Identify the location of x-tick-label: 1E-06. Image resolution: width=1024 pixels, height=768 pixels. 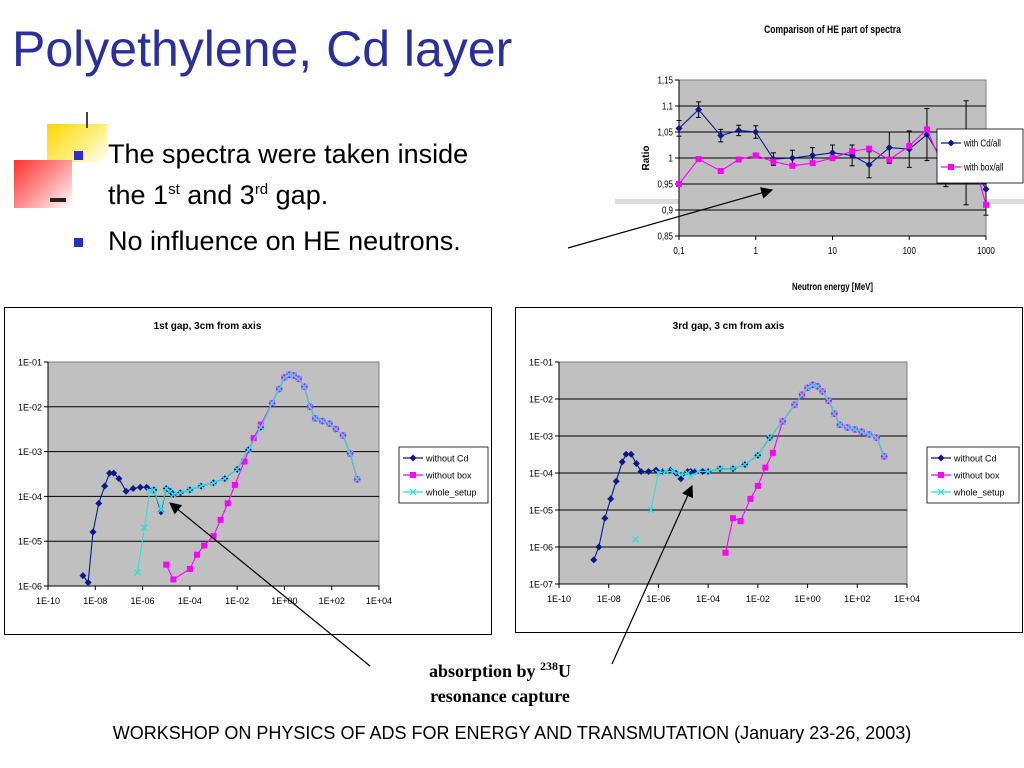
(658, 599).